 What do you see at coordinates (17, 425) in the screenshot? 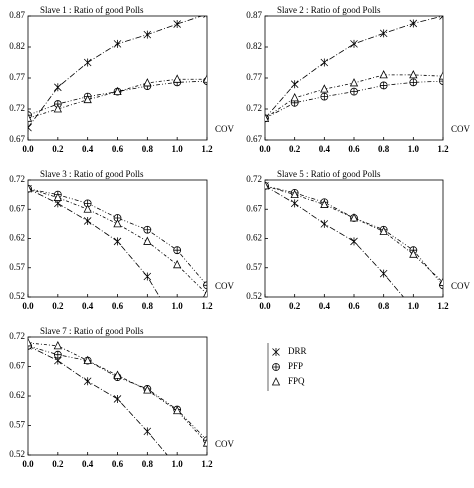
I see `y-tick-label: 0.57` at bounding box center [17, 425].